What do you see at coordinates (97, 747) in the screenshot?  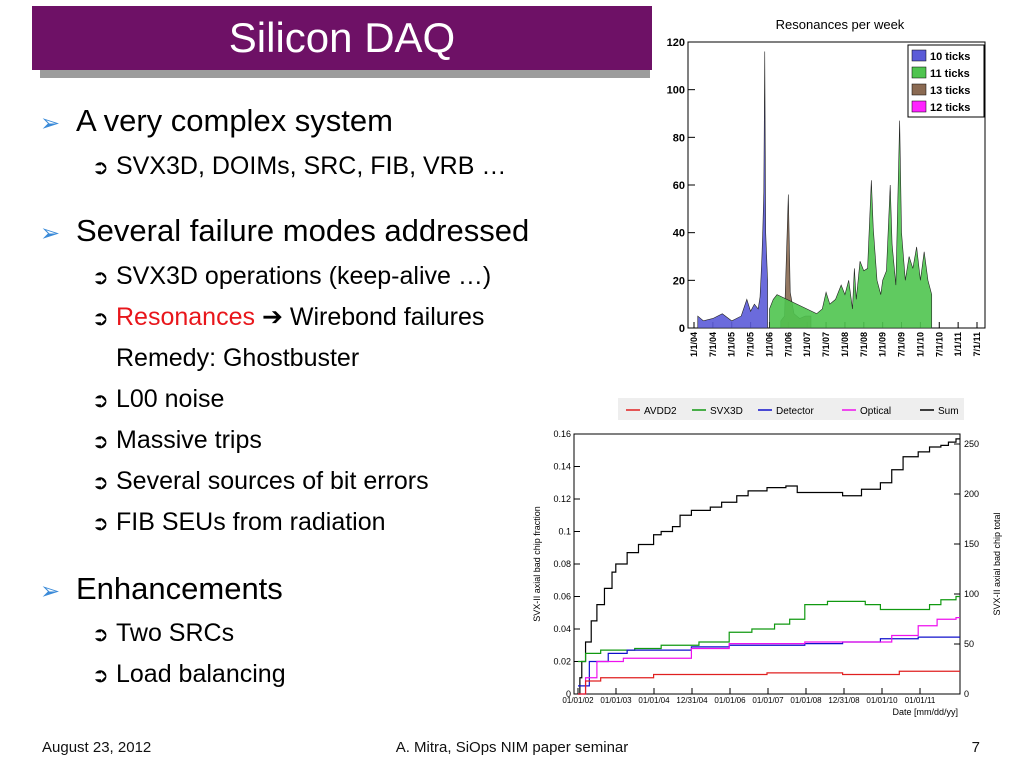 I see `footer-date: August 23, 2012` at bounding box center [97, 747].